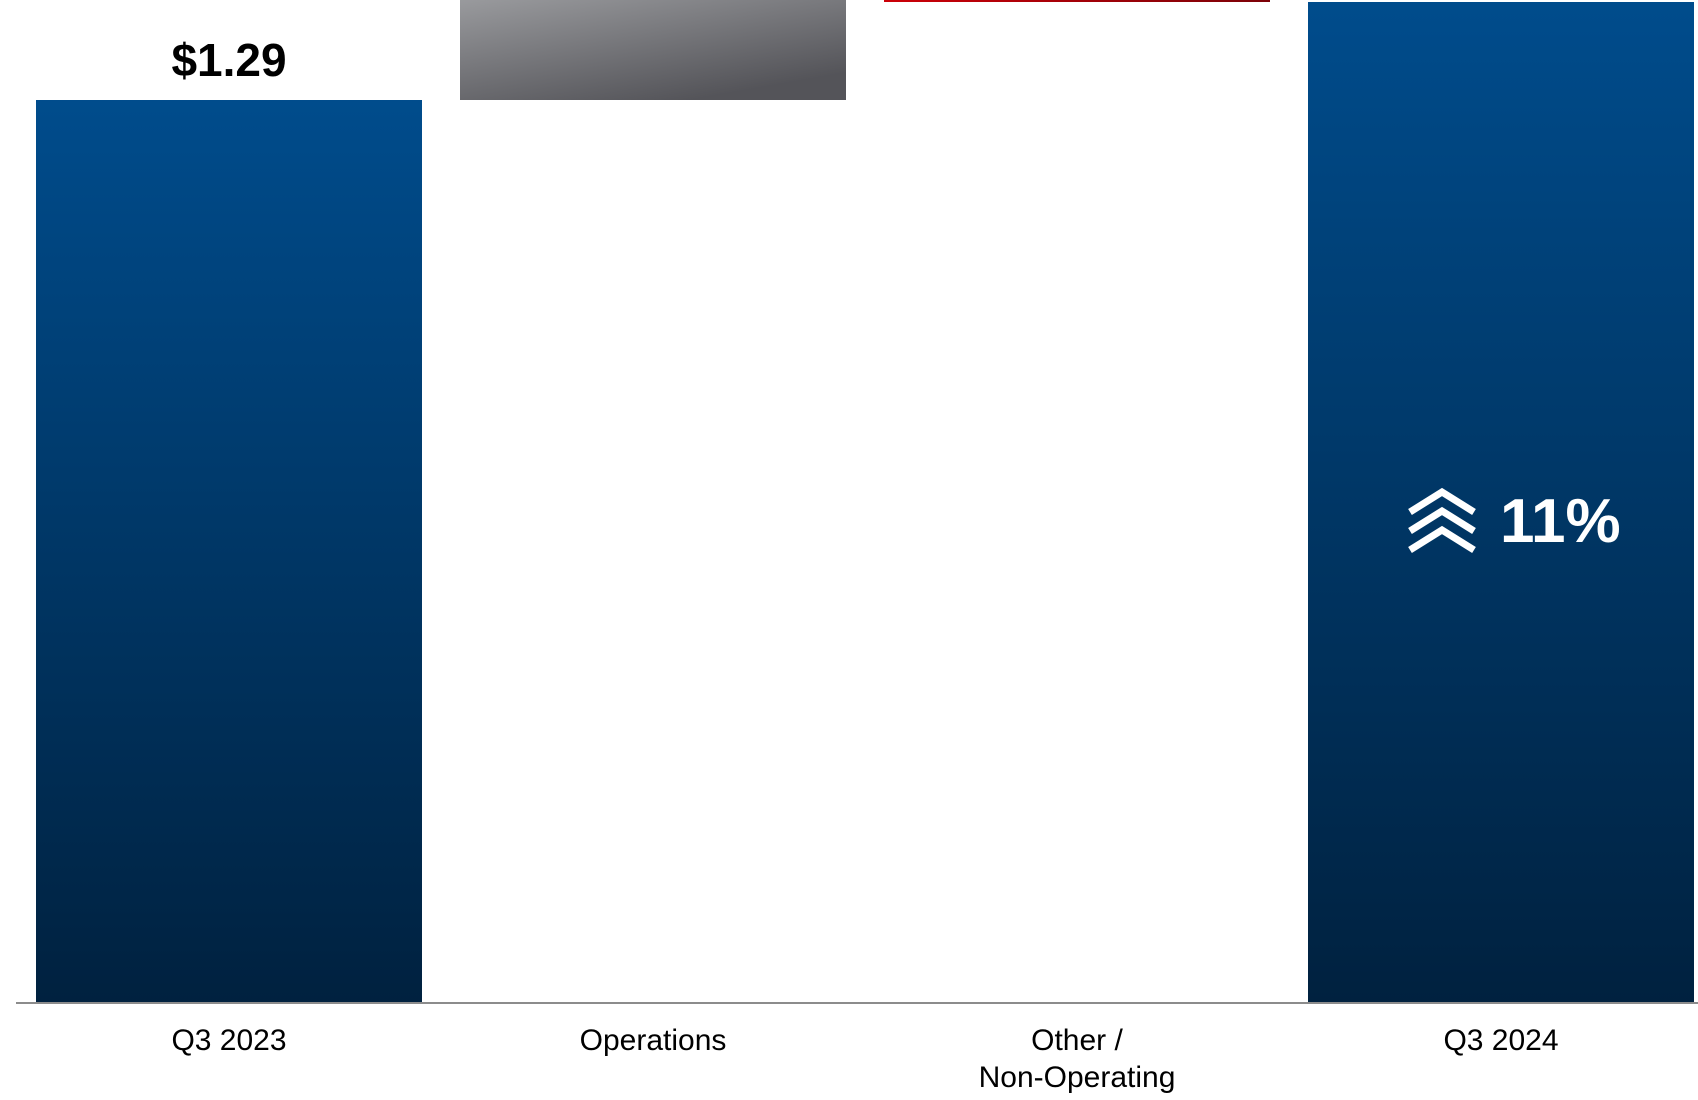  I want to click on category-label: Q3 2023, so click(228, 1040).